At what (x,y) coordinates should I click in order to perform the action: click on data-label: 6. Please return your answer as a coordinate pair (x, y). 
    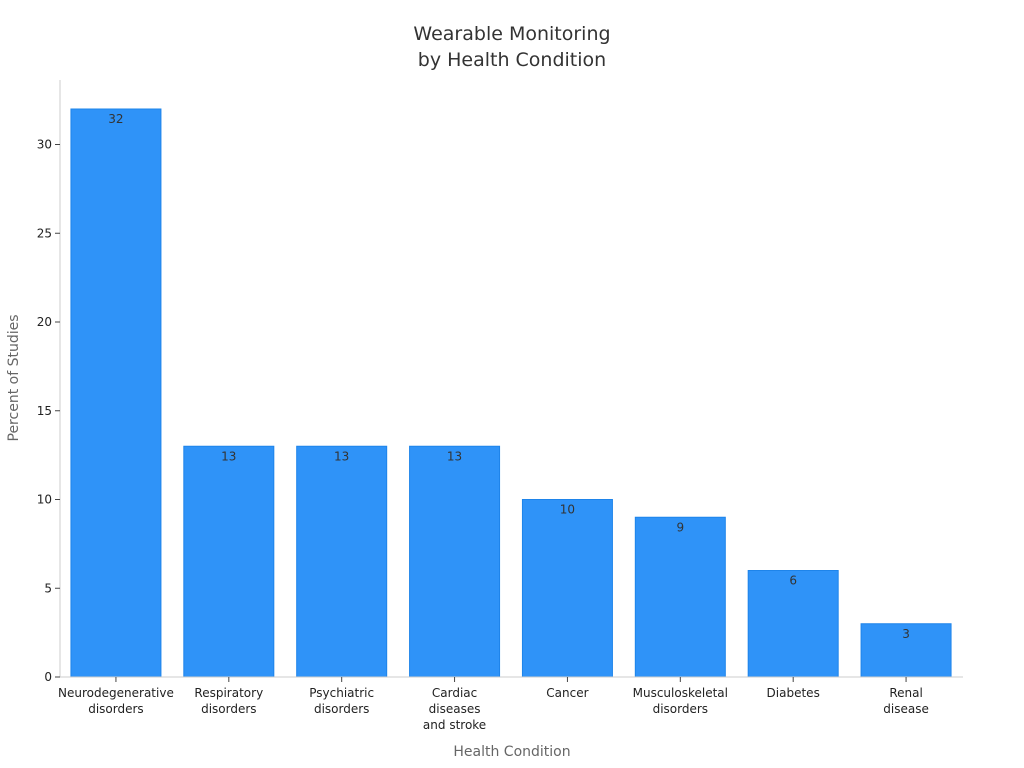
    Looking at the image, I should click on (793, 581).